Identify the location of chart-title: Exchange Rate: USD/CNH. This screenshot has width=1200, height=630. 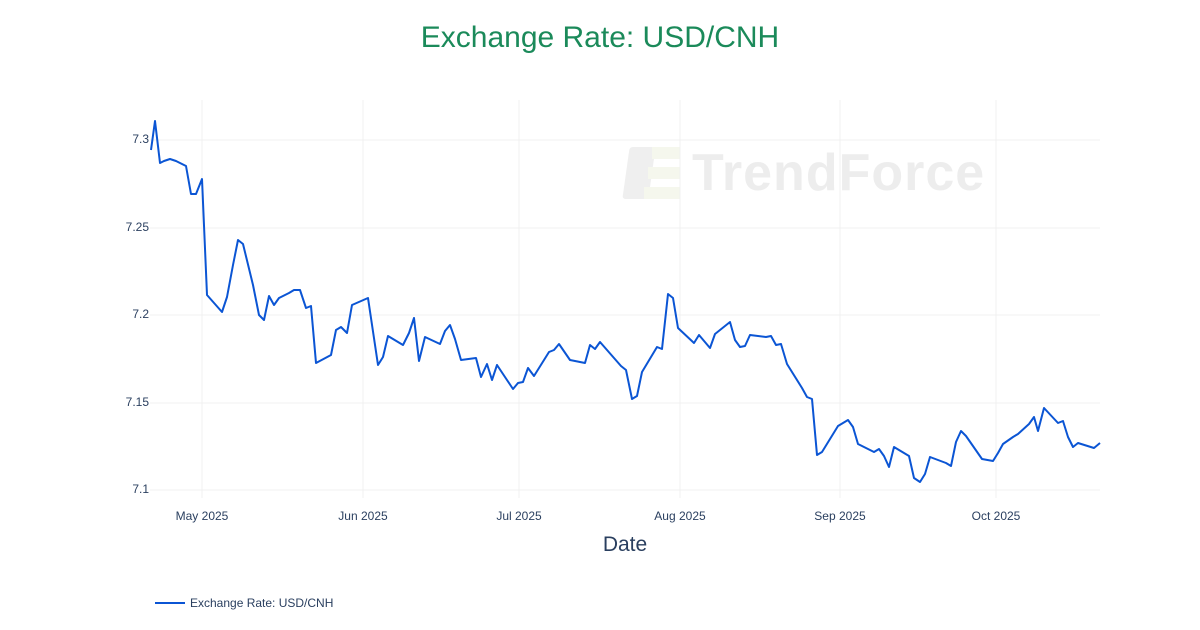
(600, 37).